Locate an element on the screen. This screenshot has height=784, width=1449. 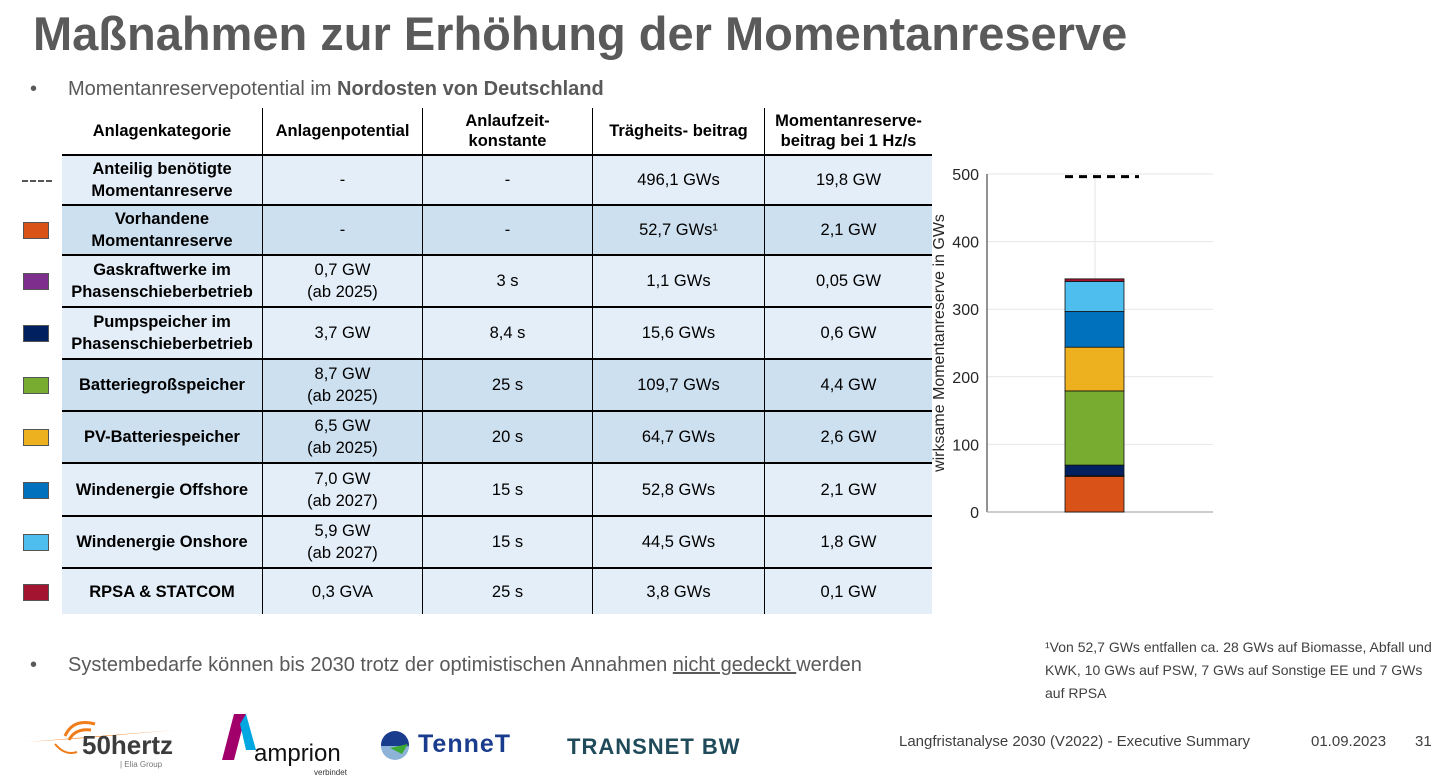
column-header: Momentanreserve- beitrag bei 1 Hz/s is located at coordinates (848, 132).